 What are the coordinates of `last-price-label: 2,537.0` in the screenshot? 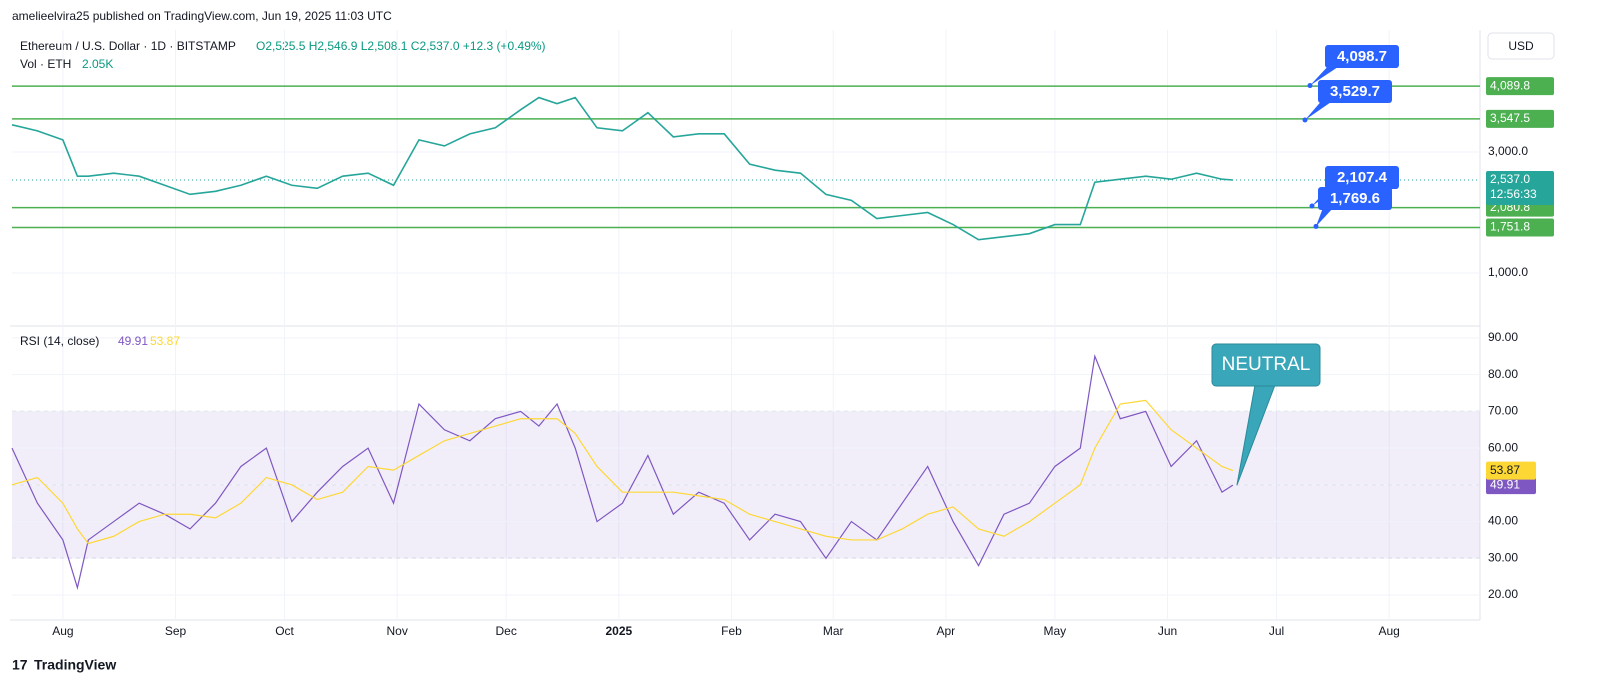 It's located at (1510, 179).